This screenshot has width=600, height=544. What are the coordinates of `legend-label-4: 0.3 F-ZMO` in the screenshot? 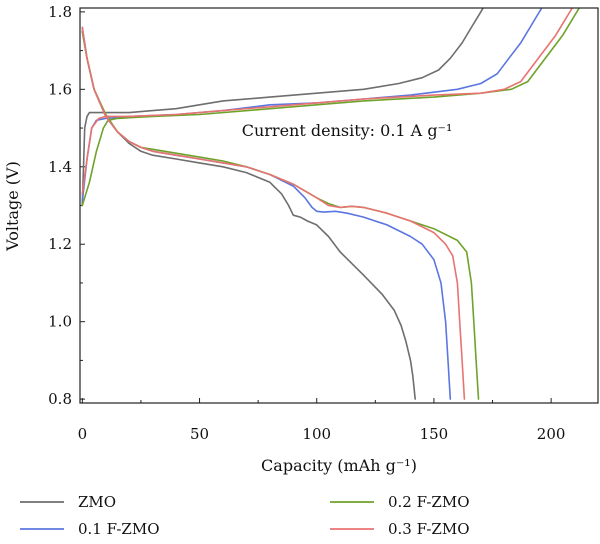 It's located at (429, 529).